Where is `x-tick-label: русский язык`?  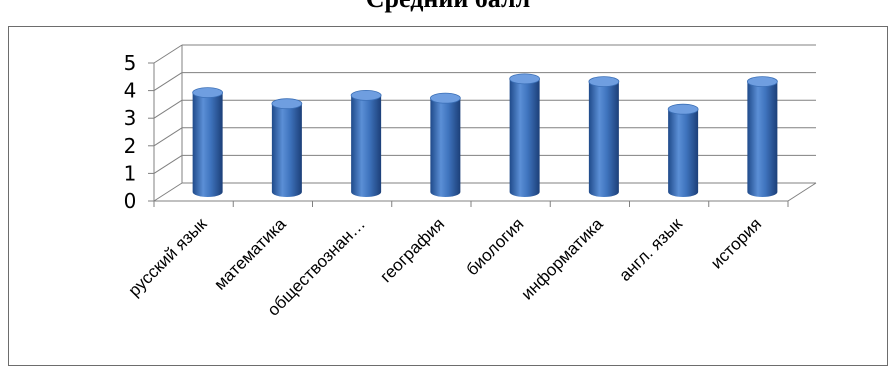
x-tick-label: русский язык is located at coordinates (168, 257).